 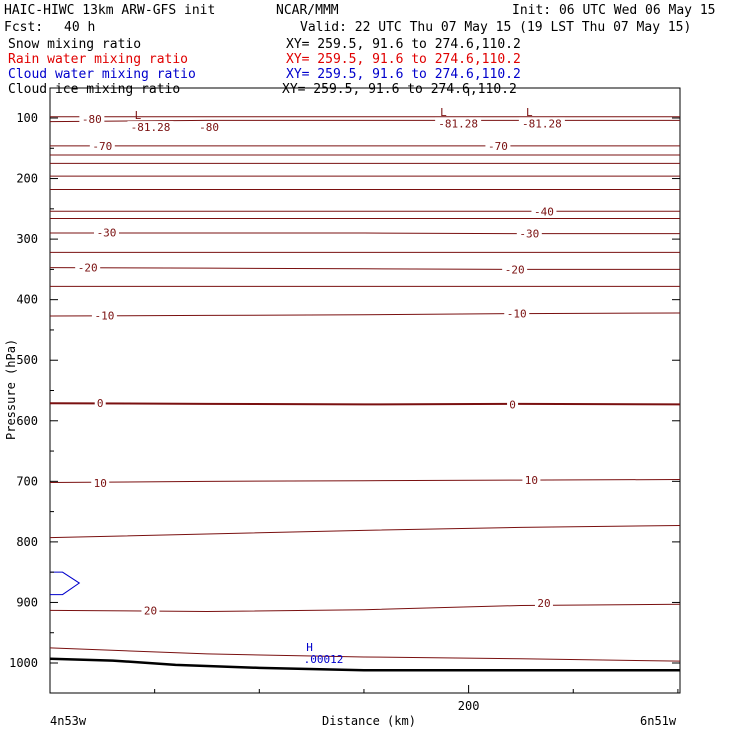 I want to click on y-tick-label: 400, so click(x=27, y=300).